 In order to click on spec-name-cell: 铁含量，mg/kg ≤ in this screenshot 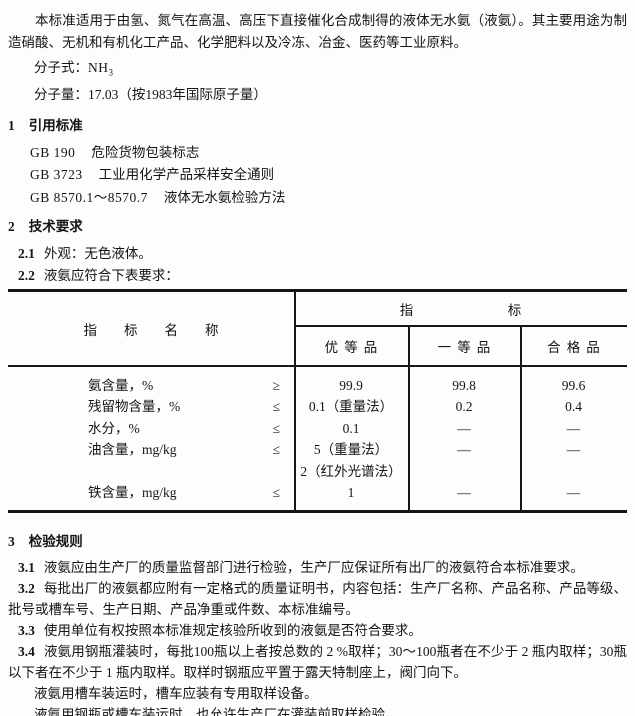, I will do `click(151, 493)`.